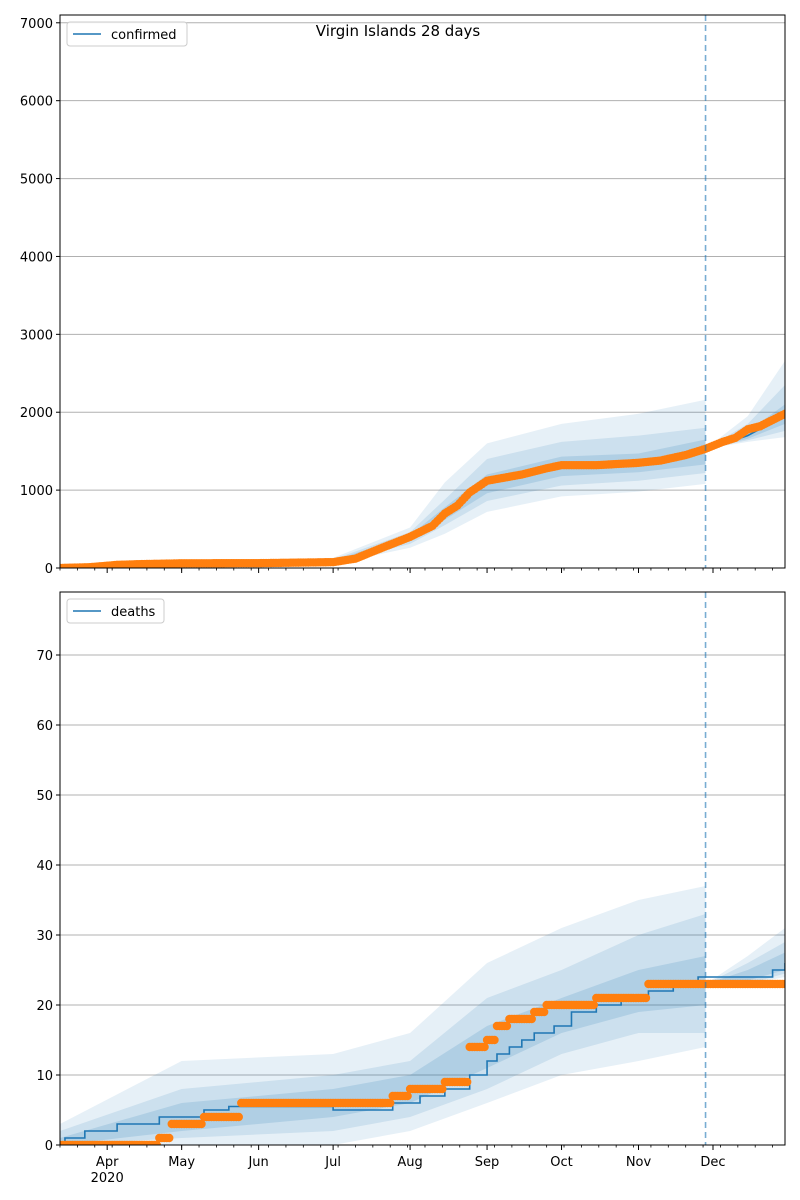  Describe the element at coordinates (44, 726) in the screenshot. I see `y-tick-label: 60` at that location.